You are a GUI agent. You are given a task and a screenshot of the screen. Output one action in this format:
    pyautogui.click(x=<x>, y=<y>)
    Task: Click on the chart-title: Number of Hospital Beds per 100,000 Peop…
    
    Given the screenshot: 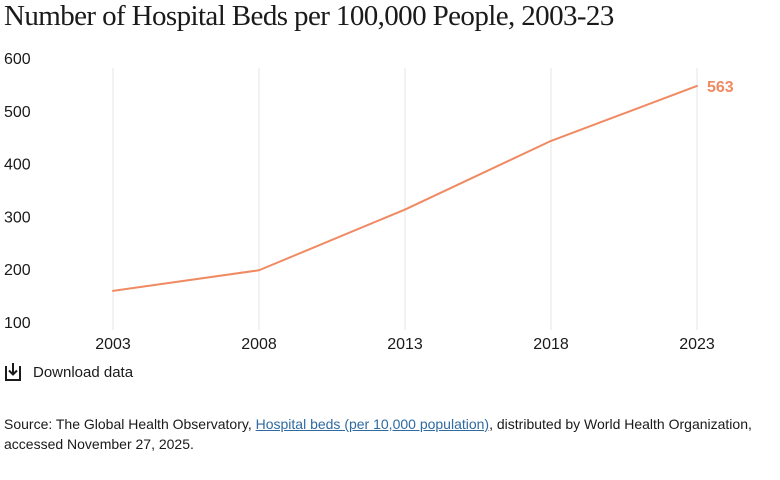 What is the action you would take?
    pyautogui.click(x=309, y=16)
    